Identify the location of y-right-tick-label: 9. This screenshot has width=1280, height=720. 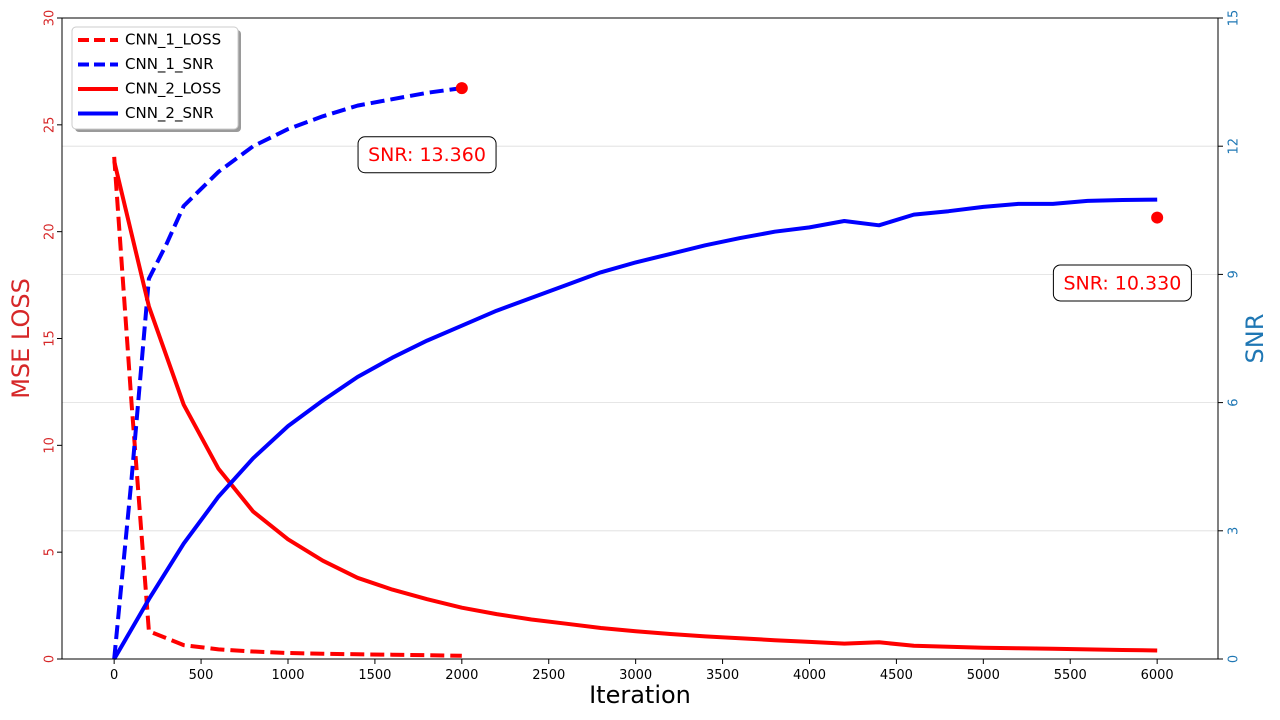
(1234, 274).